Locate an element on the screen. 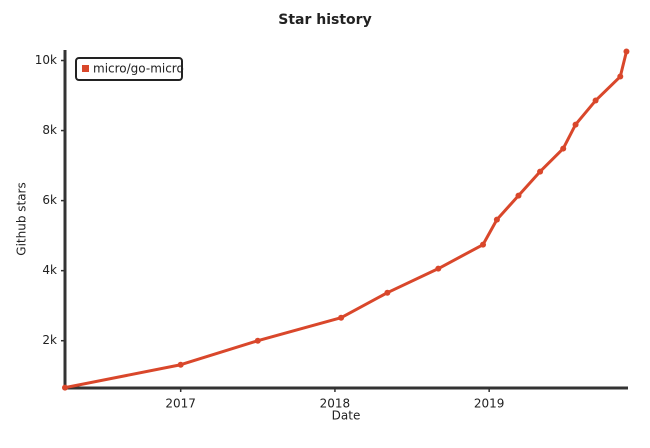 Image resolution: width=650 pixels, height=448 pixels. y-axis-label: Github stars is located at coordinates (22, 218).